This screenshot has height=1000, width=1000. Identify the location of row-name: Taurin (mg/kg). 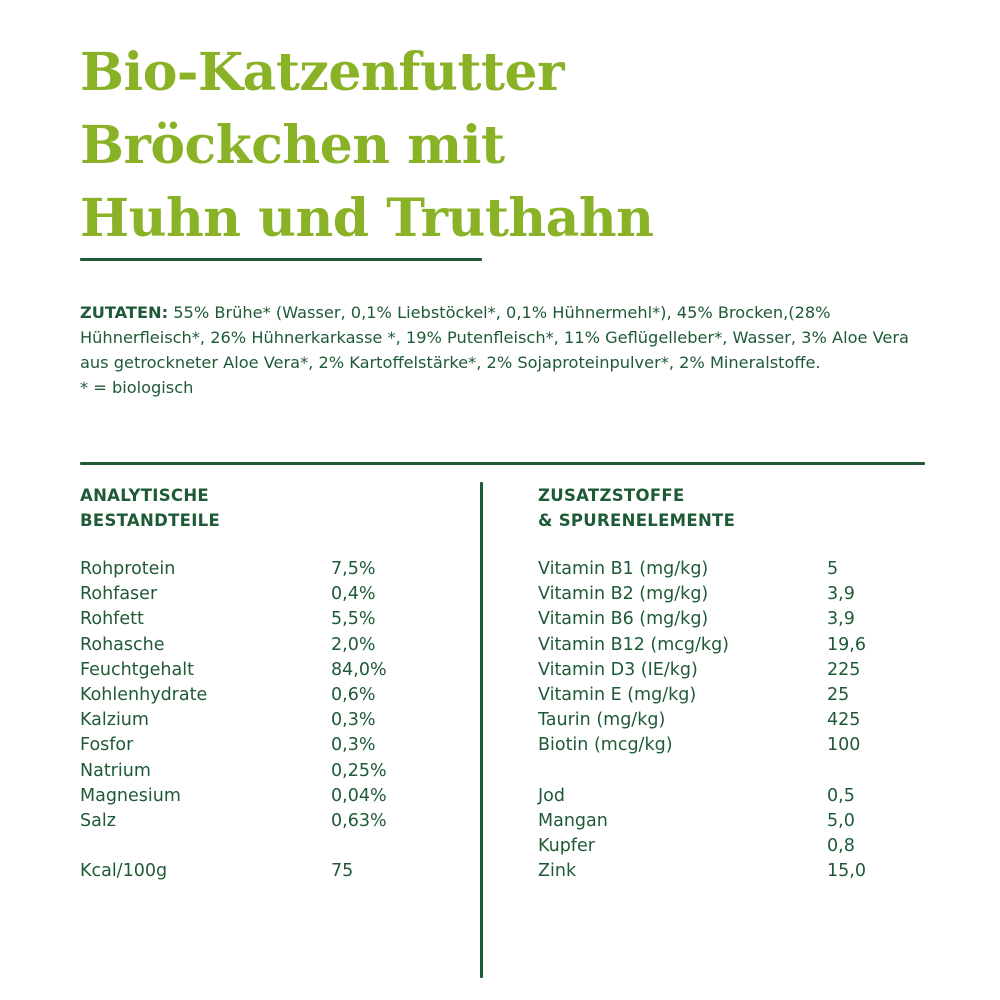
(602, 720).